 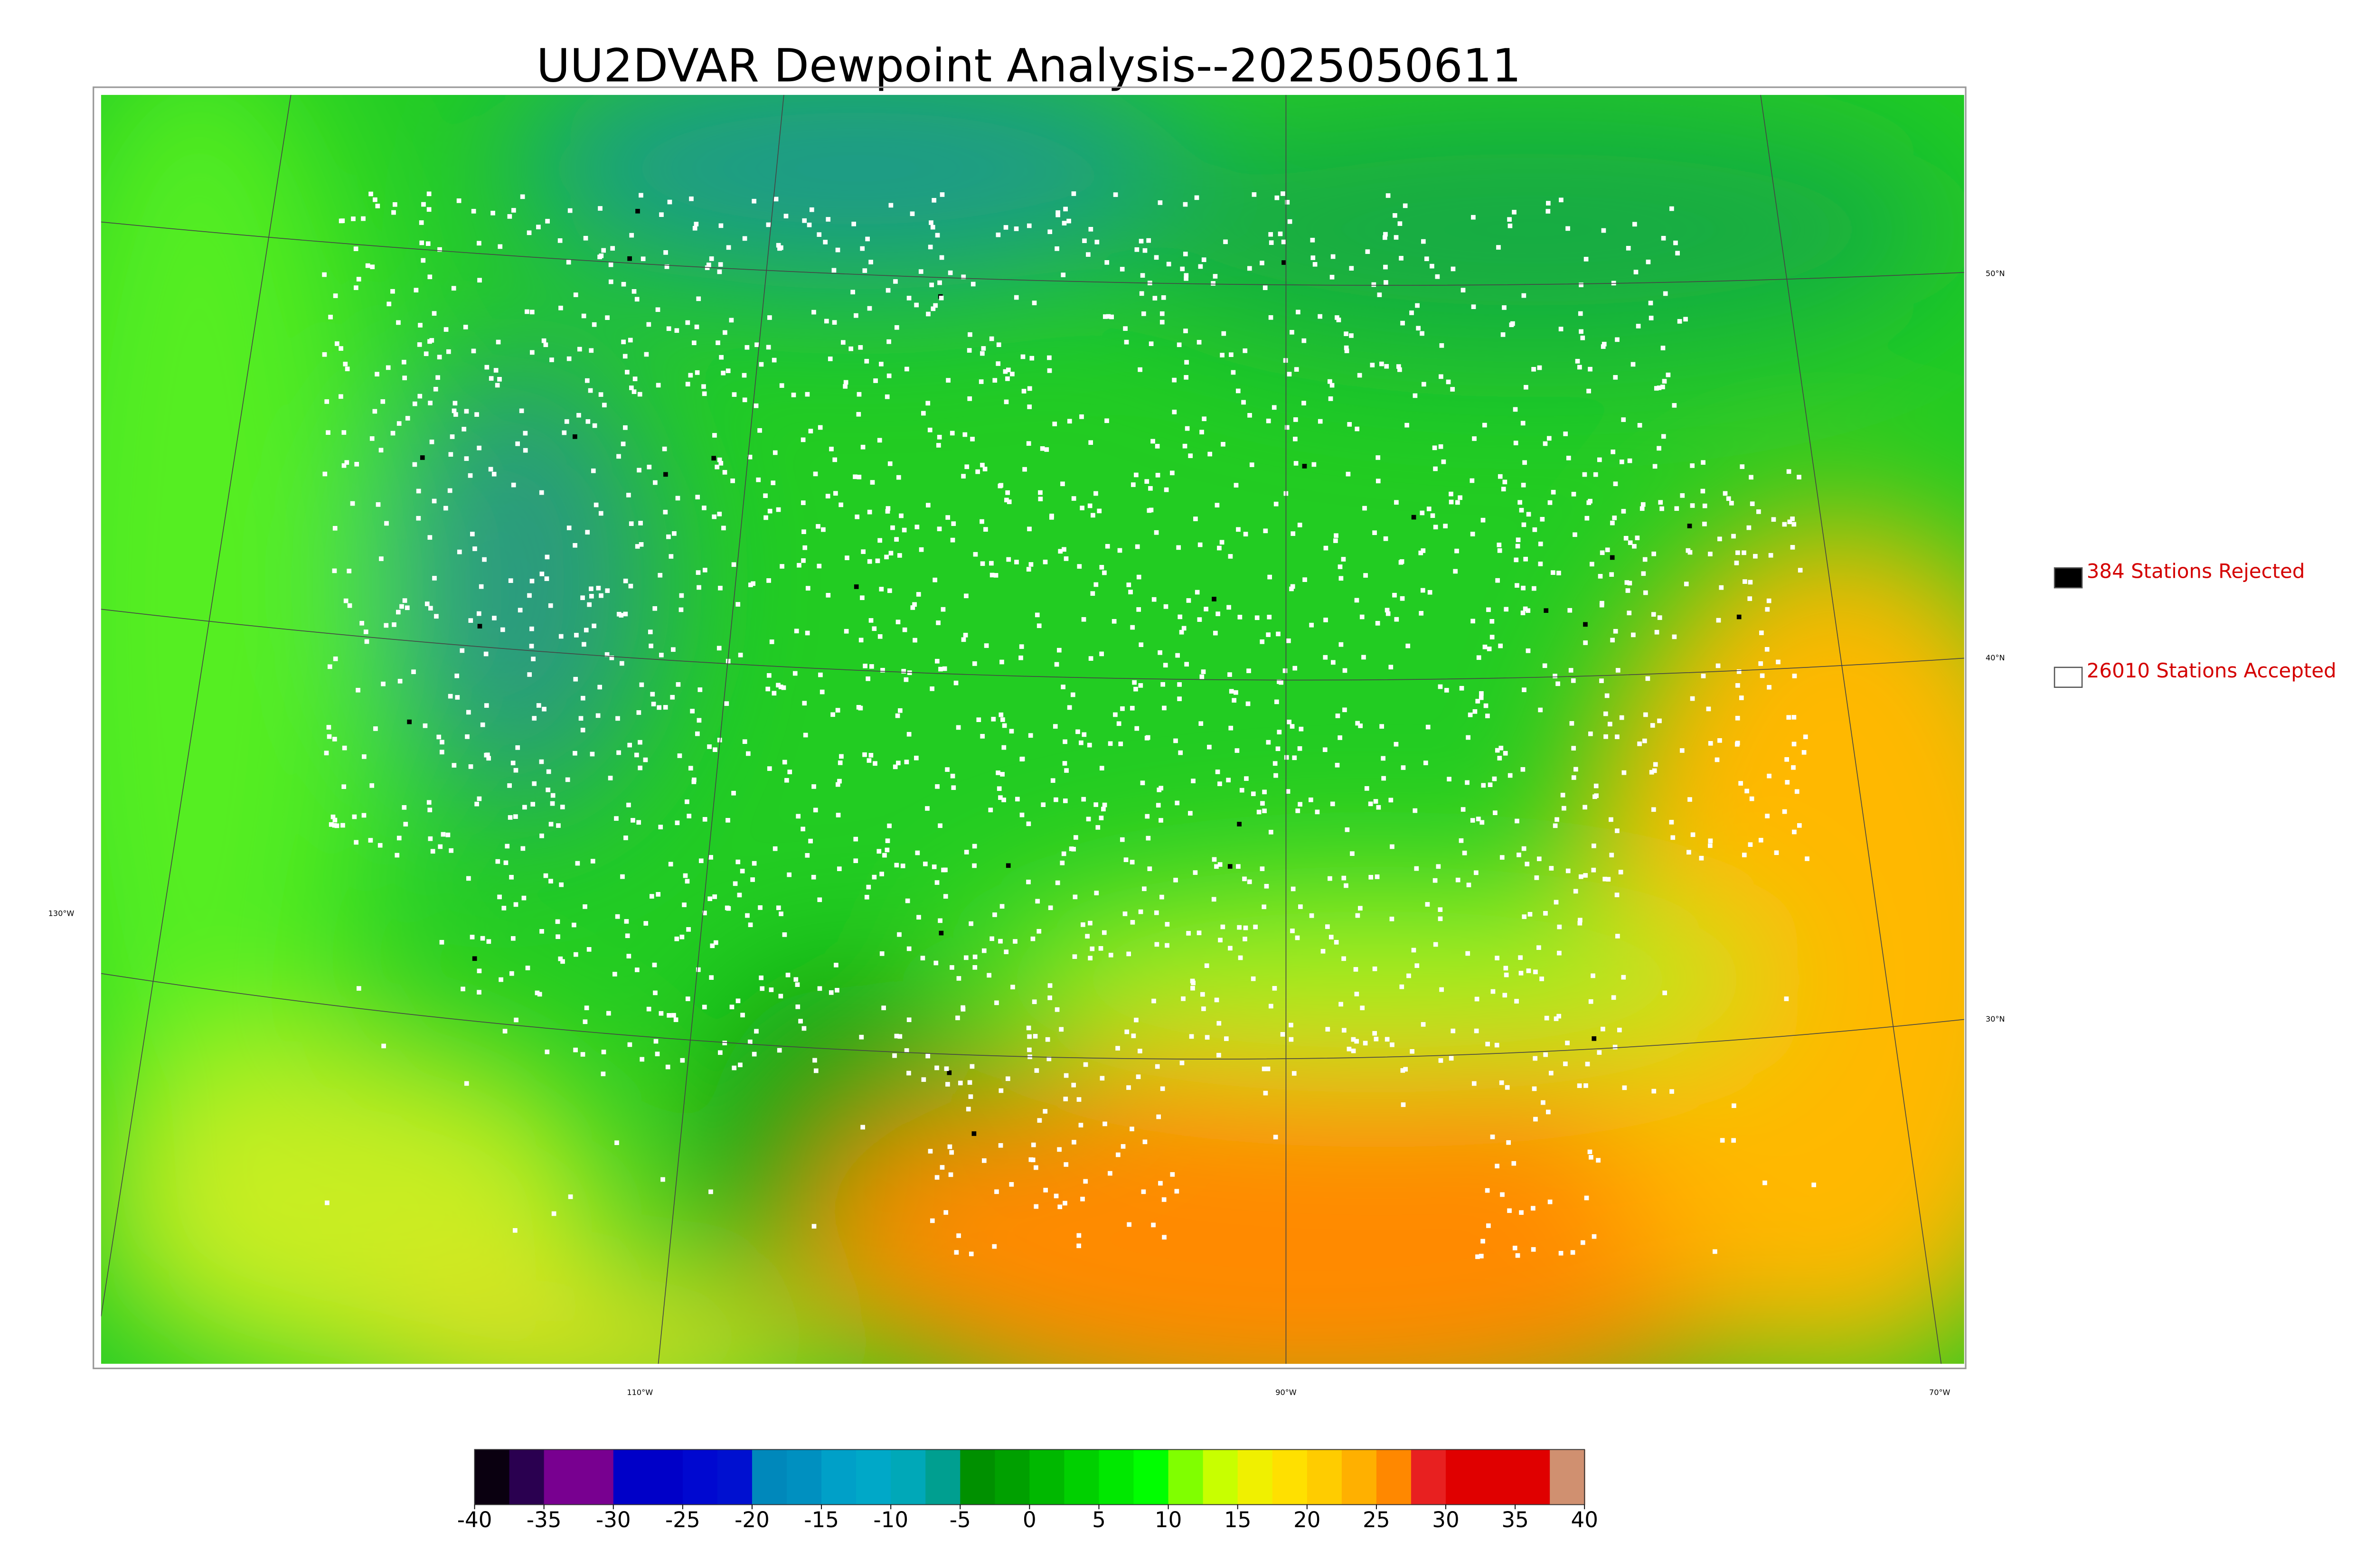 What do you see at coordinates (1995, 274) in the screenshot?
I see `graticule-label: 50°N` at bounding box center [1995, 274].